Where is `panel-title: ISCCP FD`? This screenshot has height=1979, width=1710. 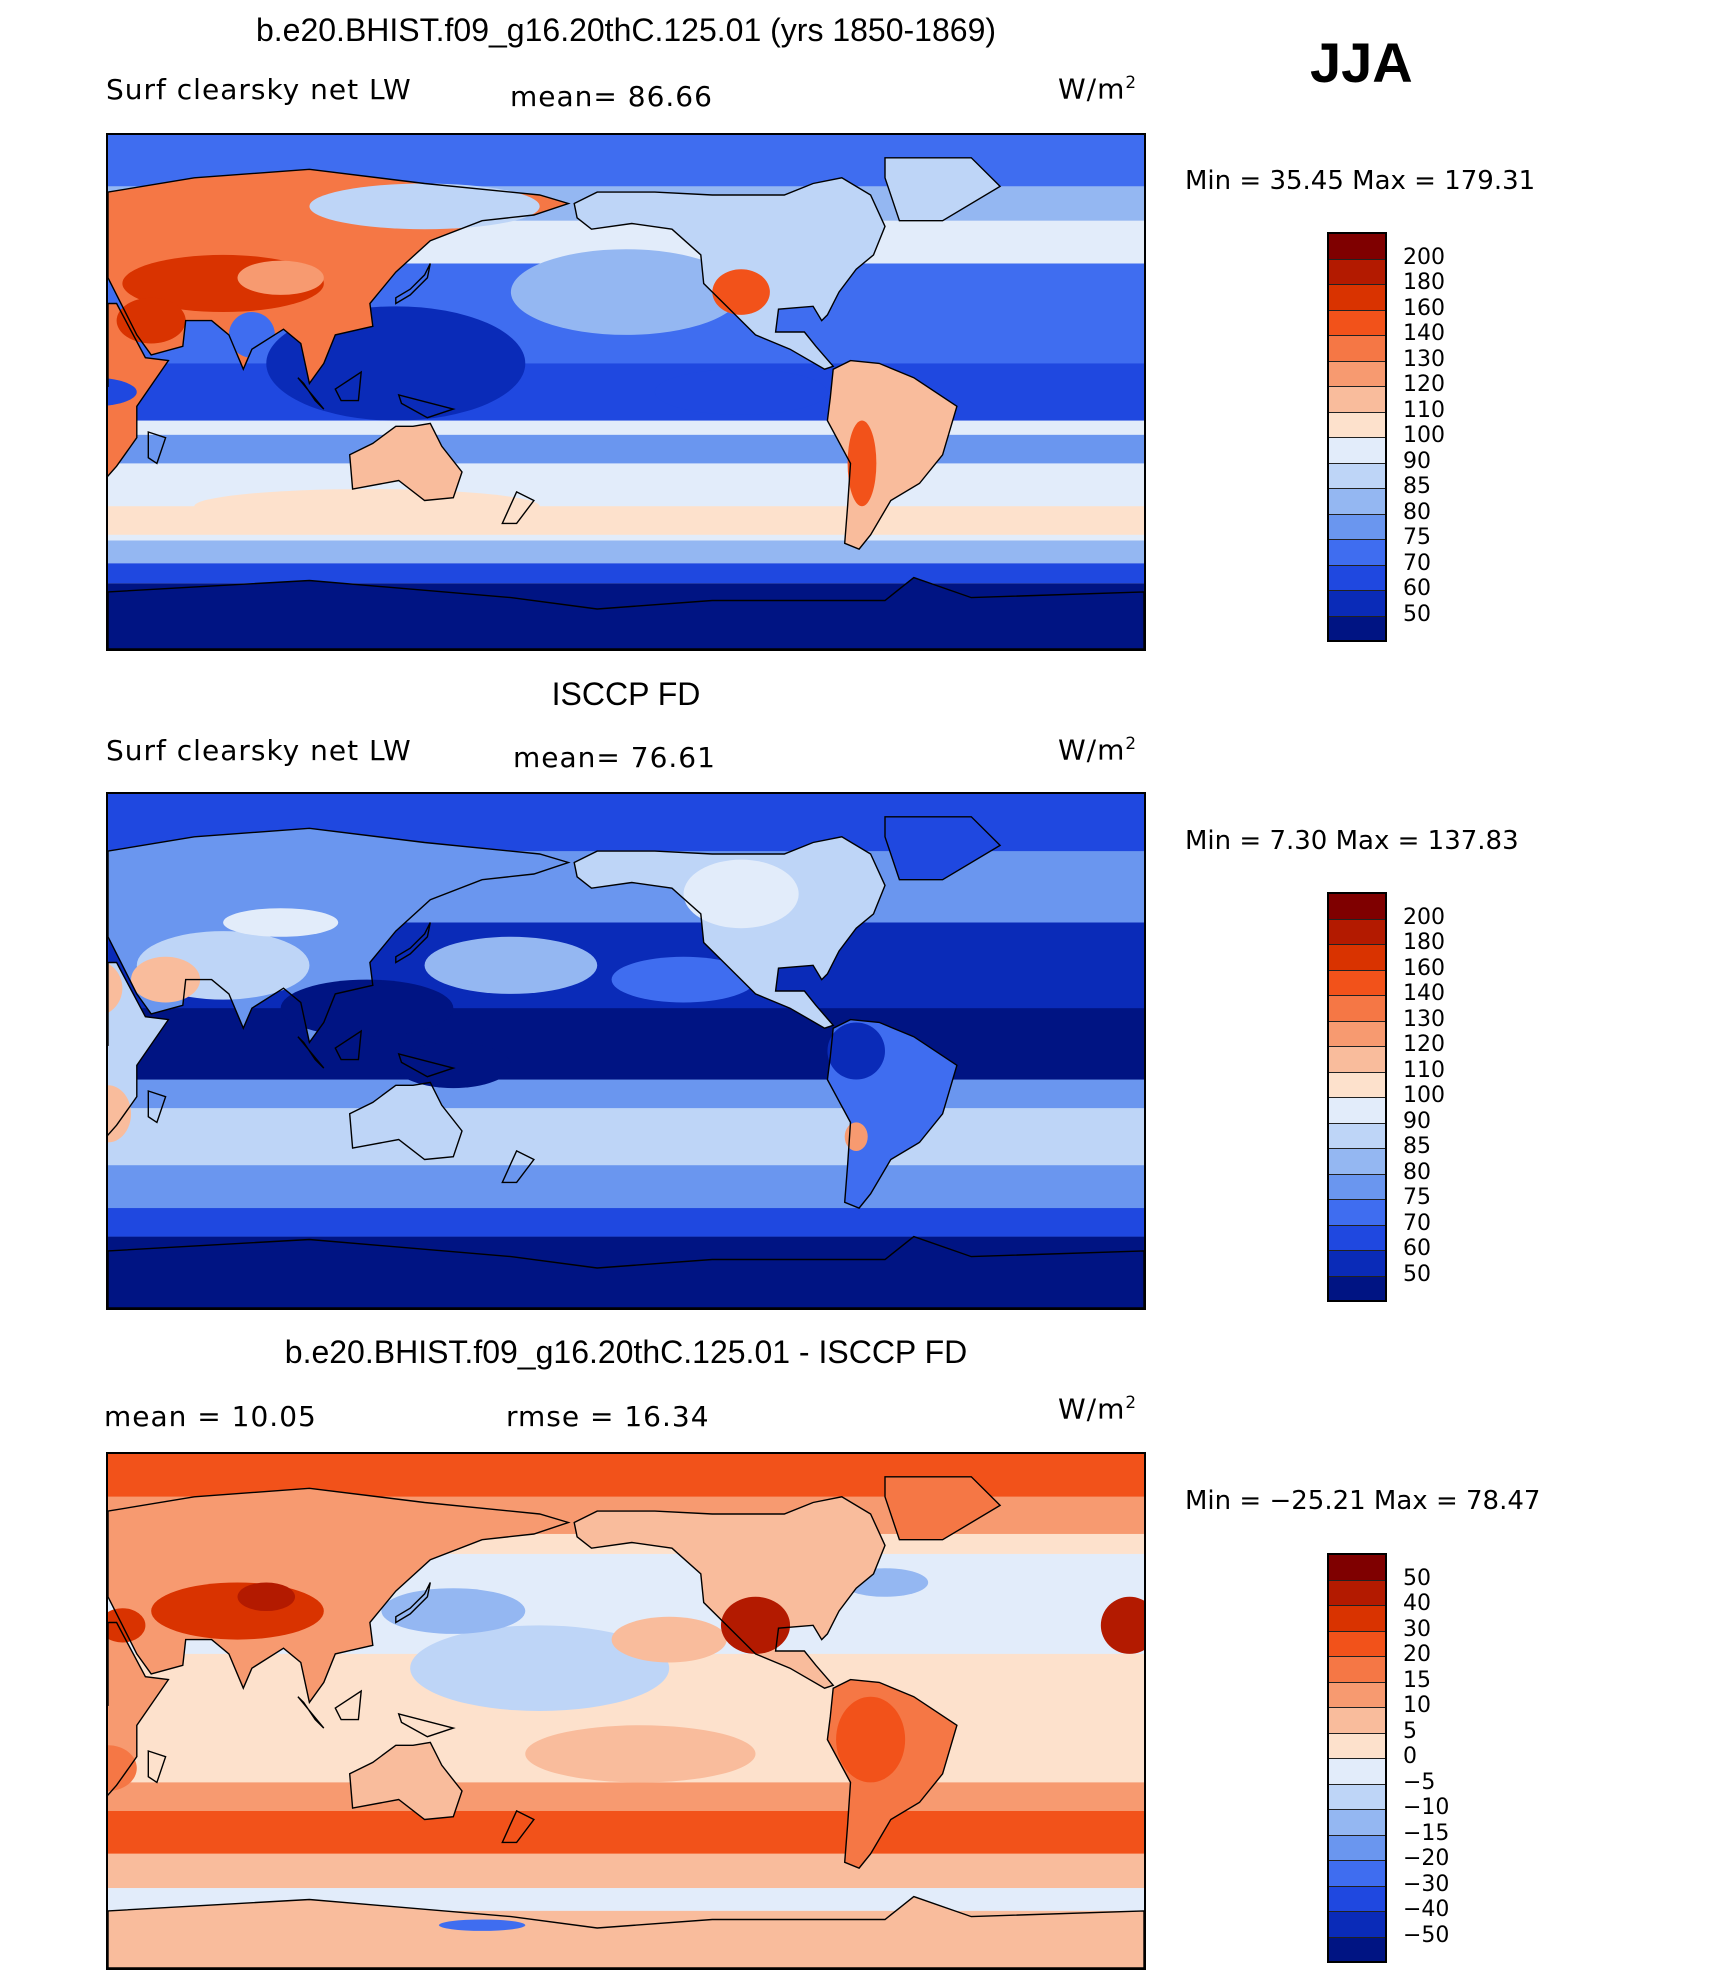
panel-title: ISCCP FD is located at coordinates (626, 694).